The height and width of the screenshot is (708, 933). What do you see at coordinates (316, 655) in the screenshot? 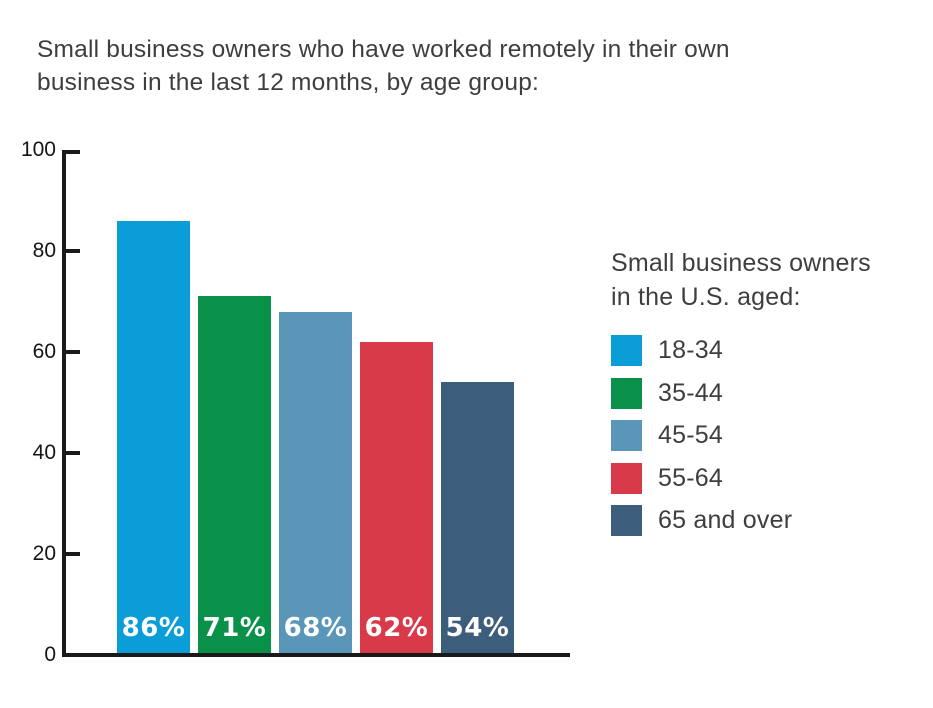
I see `x-axis-line` at bounding box center [316, 655].